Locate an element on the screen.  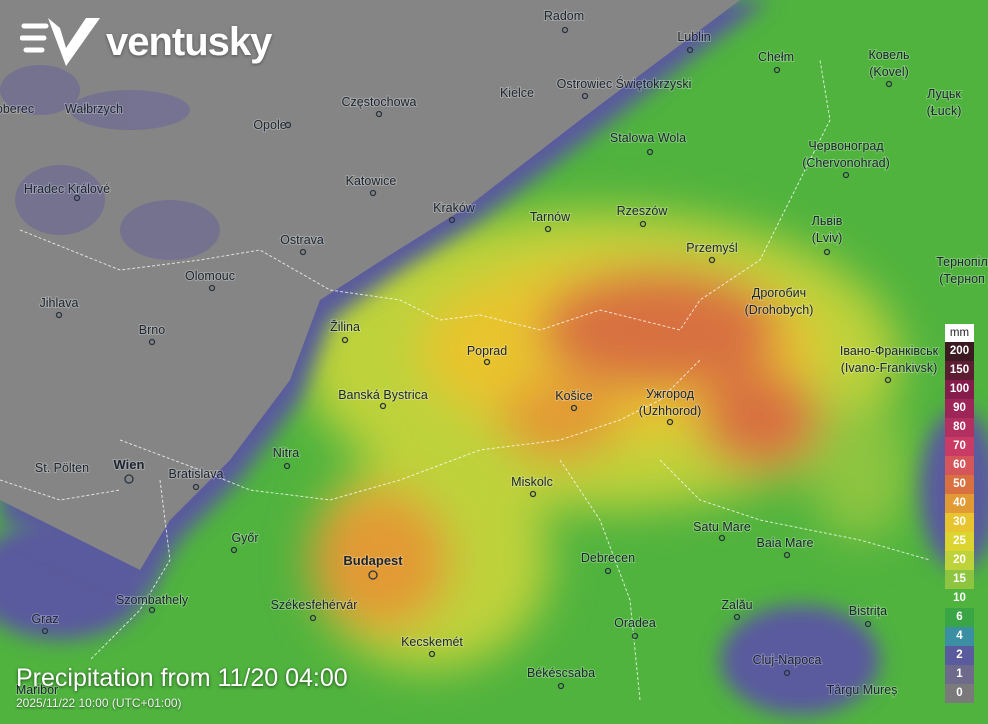
place-name: Bistrița is located at coordinates (868, 611).